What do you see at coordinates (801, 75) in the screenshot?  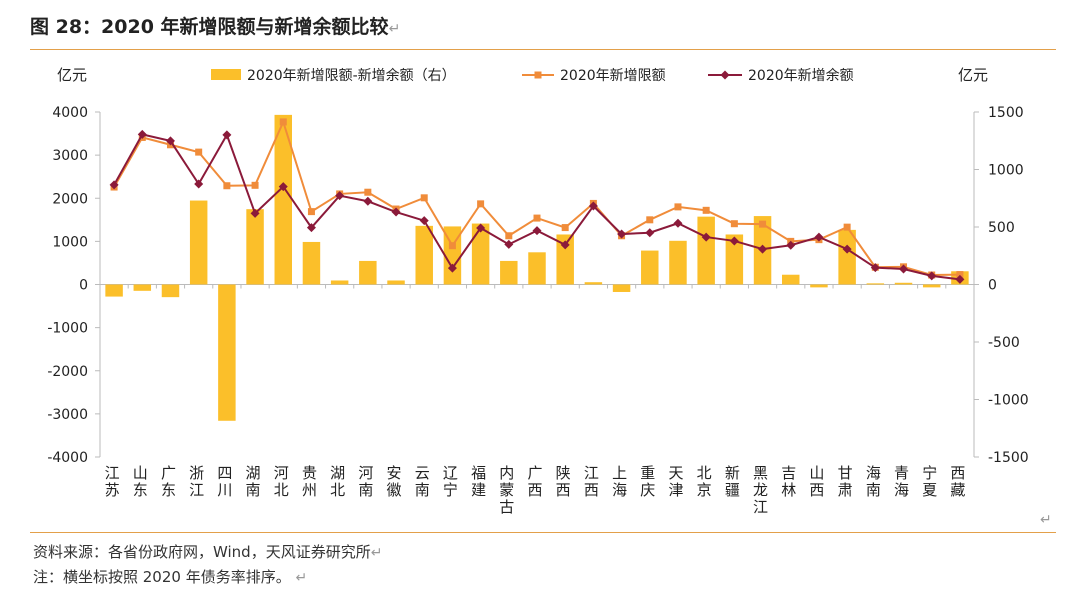 I see `legend-label: 2020年新增余额` at bounding box center [801, 75].